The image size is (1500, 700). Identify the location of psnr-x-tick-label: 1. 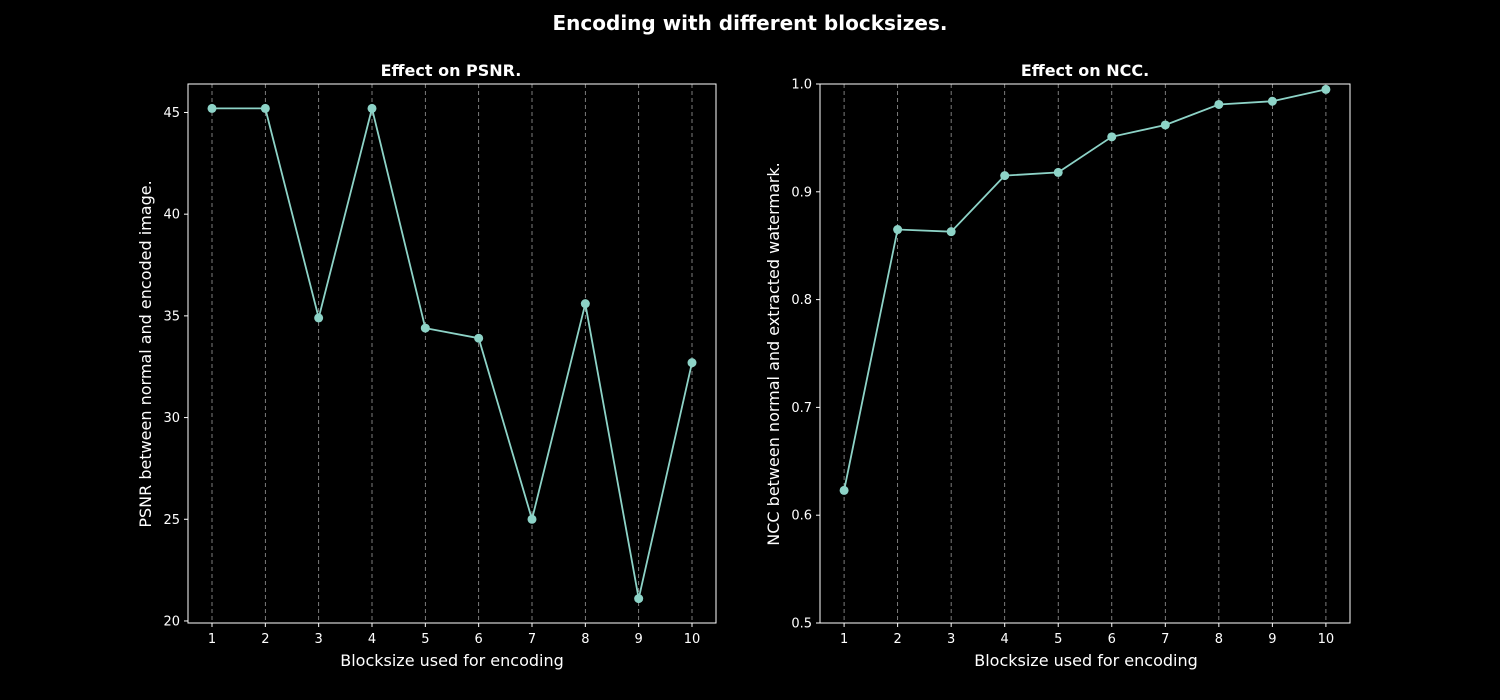
(212, 639).